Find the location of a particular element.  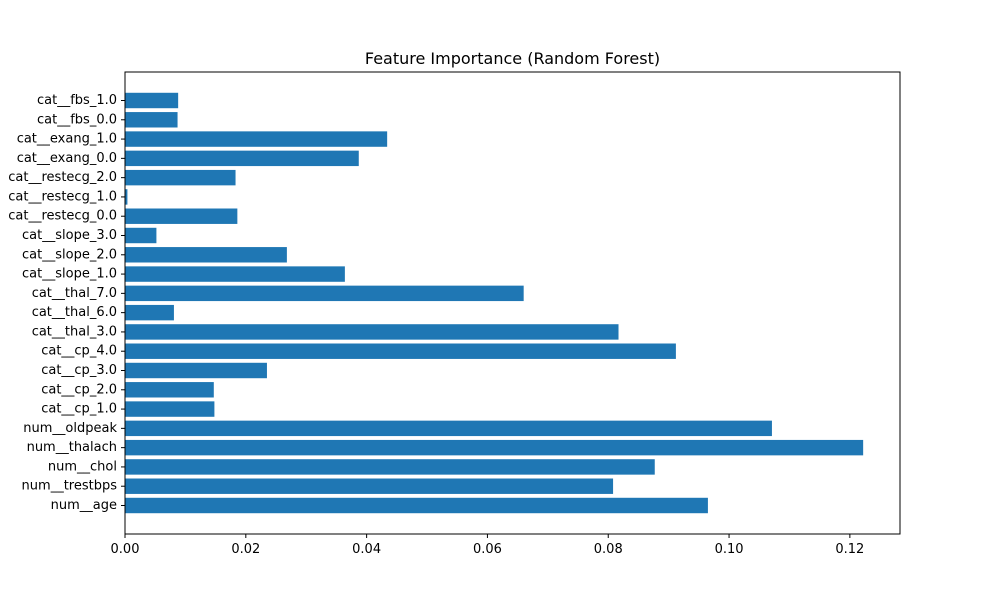

bar-cat__cp_2.0 is located at coordinates (169, 390).